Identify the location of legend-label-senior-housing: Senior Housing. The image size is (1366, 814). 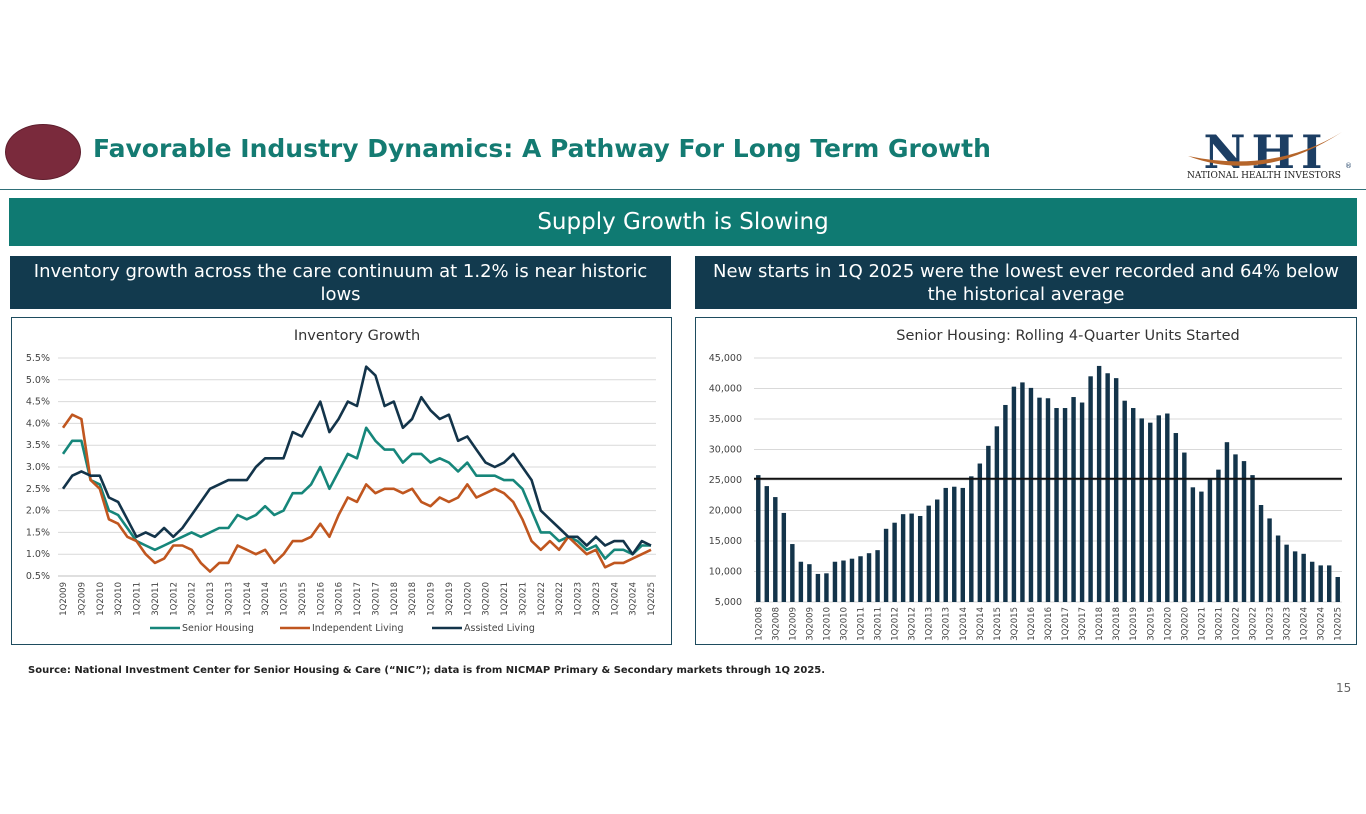
(218, 628).